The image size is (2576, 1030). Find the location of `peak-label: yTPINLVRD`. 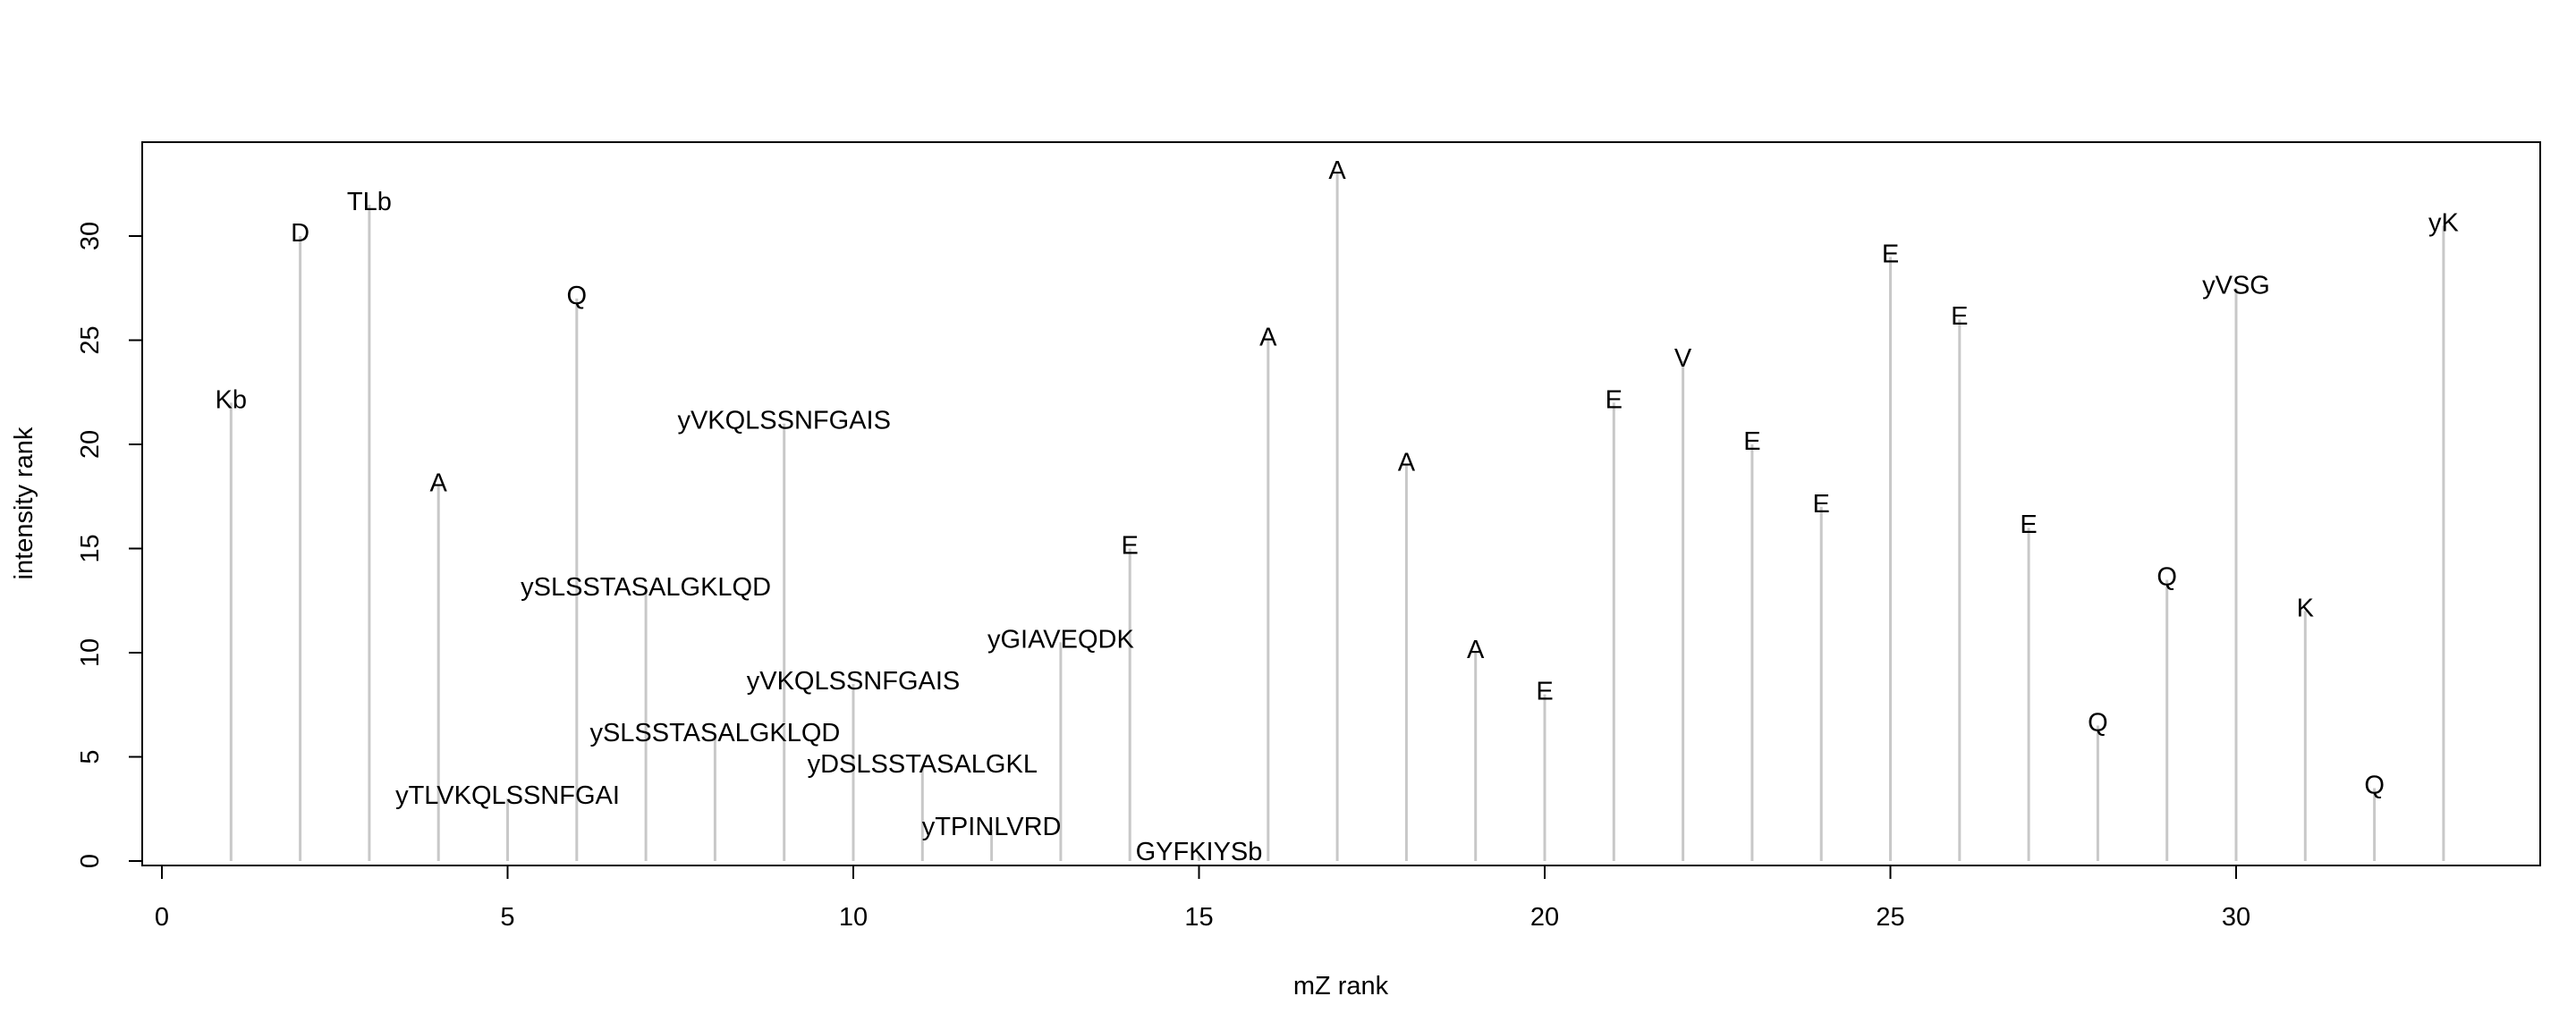

peak-label: yTPINLVRD is located at coordinates (992, 827).